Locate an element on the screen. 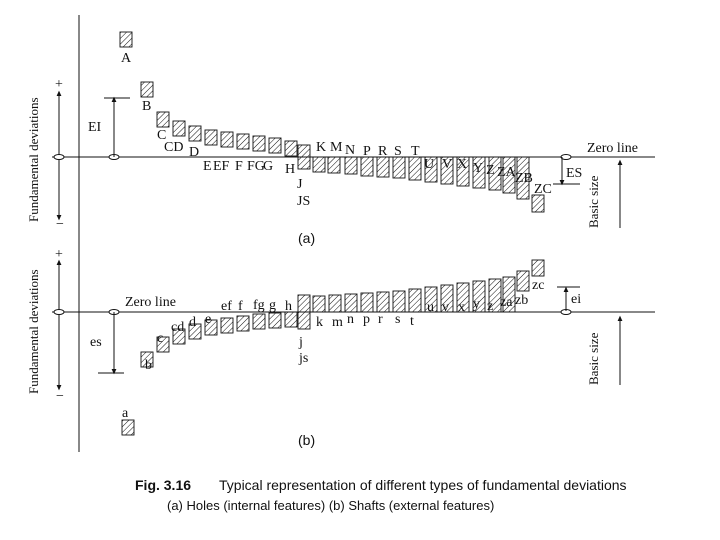  panel-b-letter: r is located at coordinates (380, 319).